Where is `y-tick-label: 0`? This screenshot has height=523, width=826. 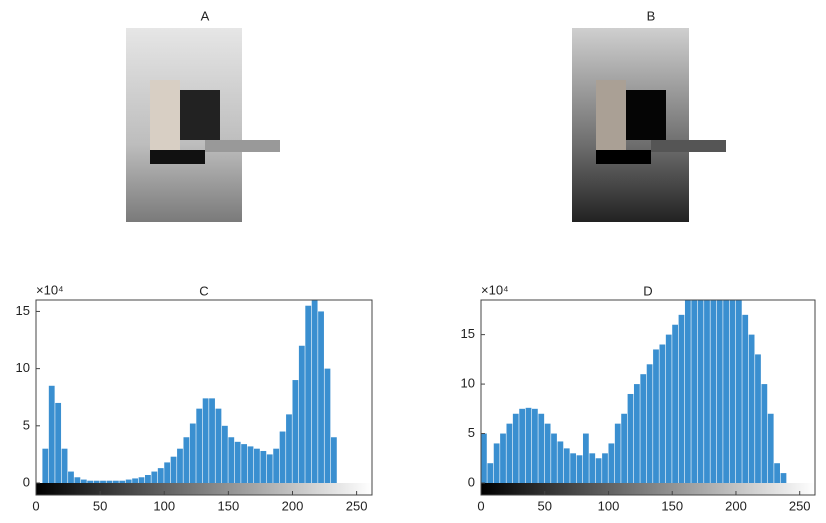
y-tick-label: 0 is located at coordinates (471, 481).